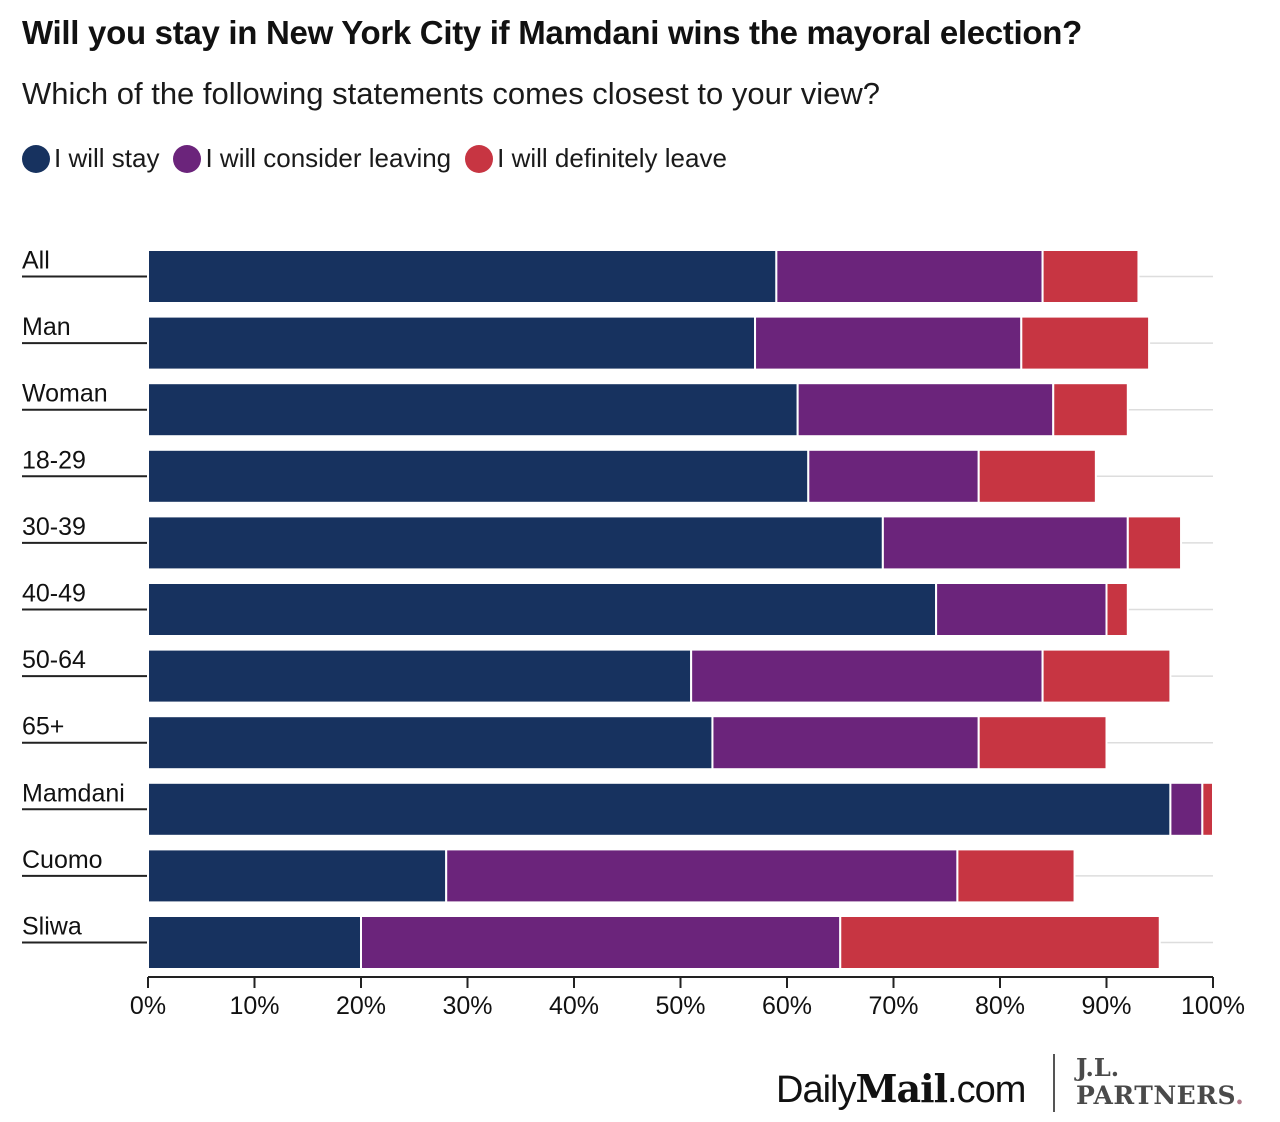 This screenshot has height=1122, width=1280. What do you see at coordinates (1156, 1095) in the screenshot?
I see `logo-partners: PARTNERS` at bounding box center [1156, 1095].